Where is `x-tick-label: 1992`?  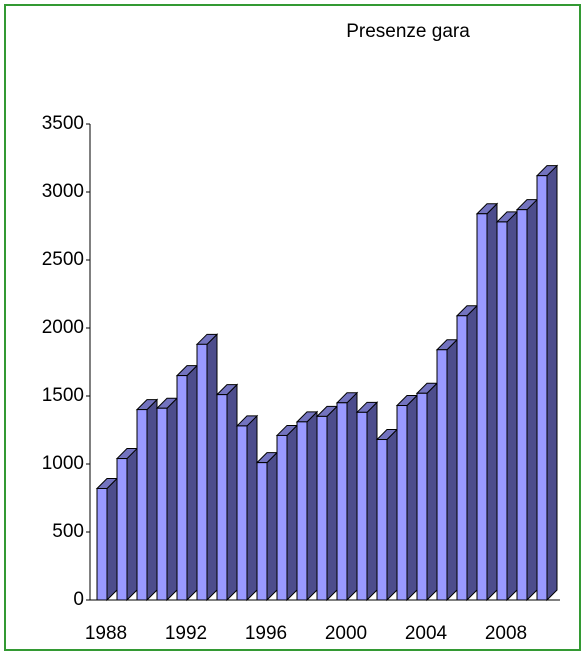
x-tick-label: 1992 is located at coordinates (186, 633).